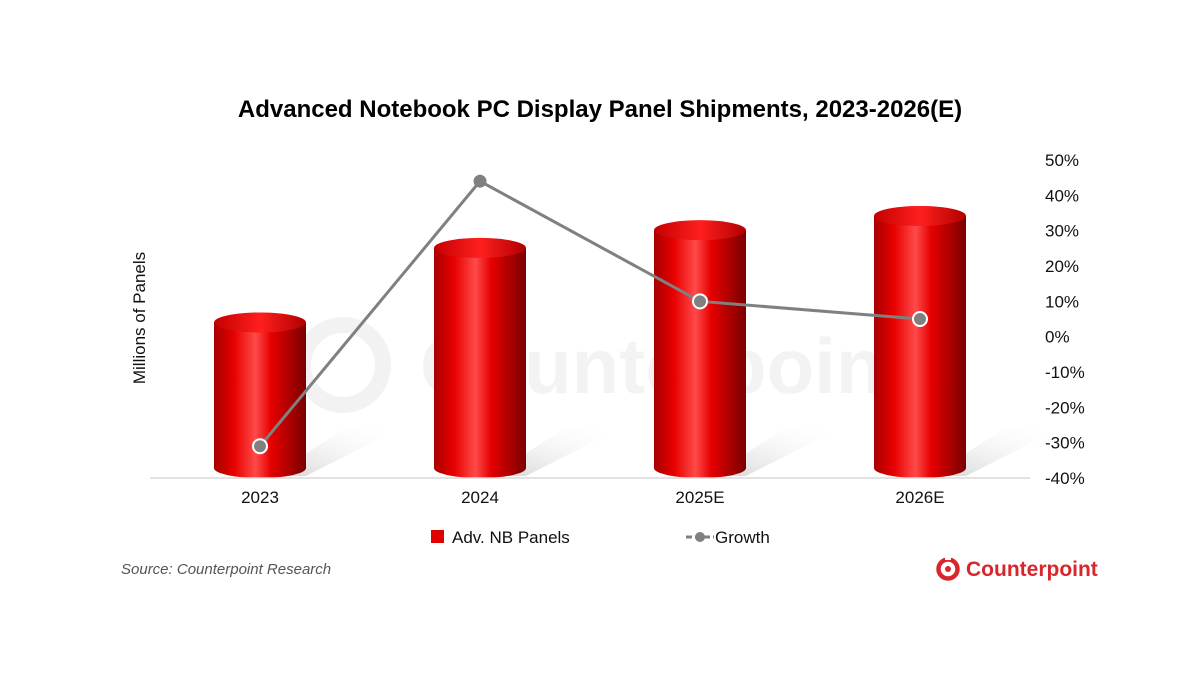 This screenshot has height=675, width=1200. What do you see at coordinates (1032, 569) in the screenshot?
I see `brand-logo-text: Counterpoint` at bounding box center [1032, 569].